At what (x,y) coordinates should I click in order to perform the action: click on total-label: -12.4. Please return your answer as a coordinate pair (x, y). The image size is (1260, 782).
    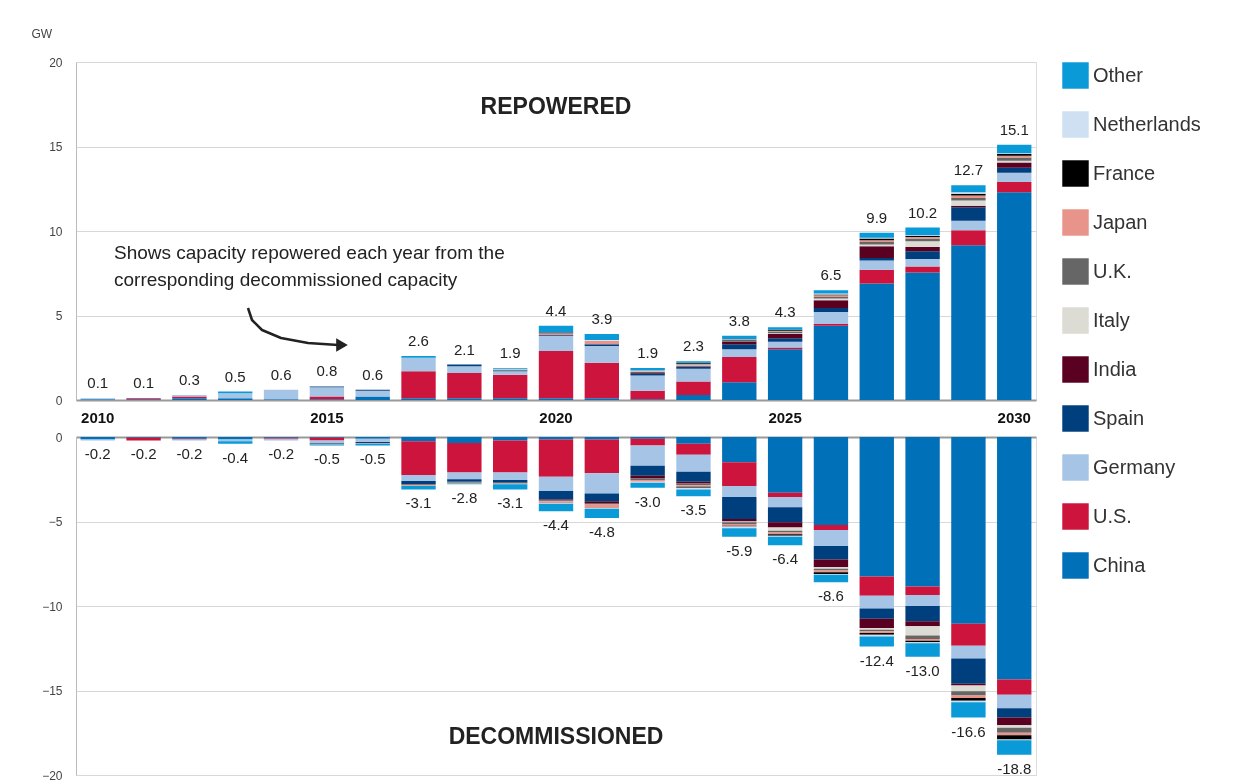
    Looking at the image, I should click on (876, 660).